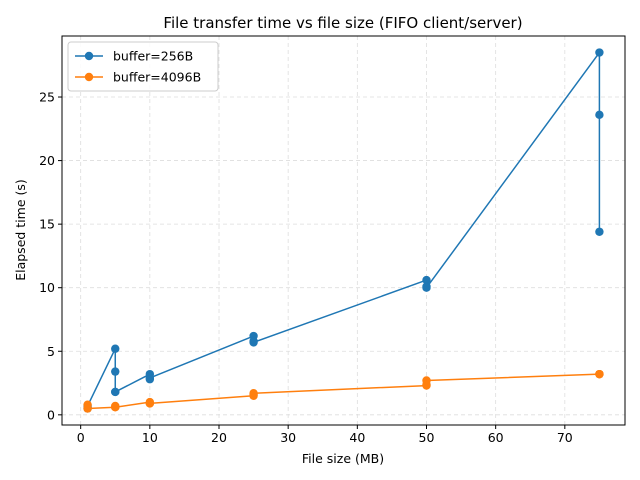  Describe the element at coordinates (157, 77) in the screenshot. I see `legend-label: buffer=4096B` at that location.